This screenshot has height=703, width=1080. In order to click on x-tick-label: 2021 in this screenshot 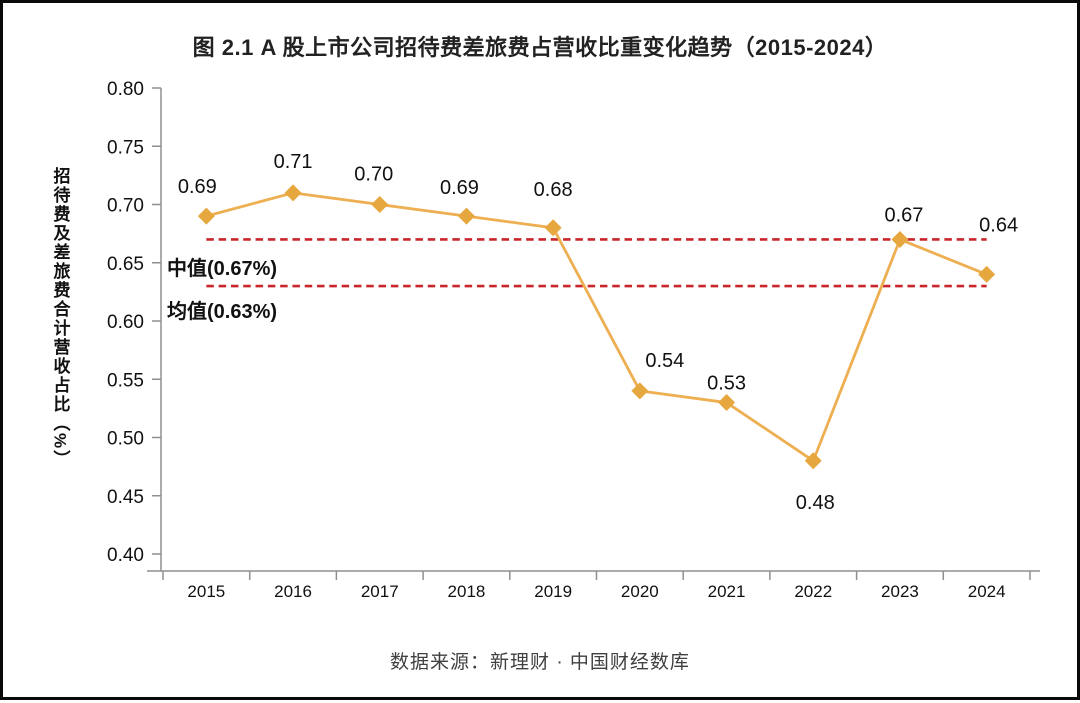, I will do `click(727, 591)`.